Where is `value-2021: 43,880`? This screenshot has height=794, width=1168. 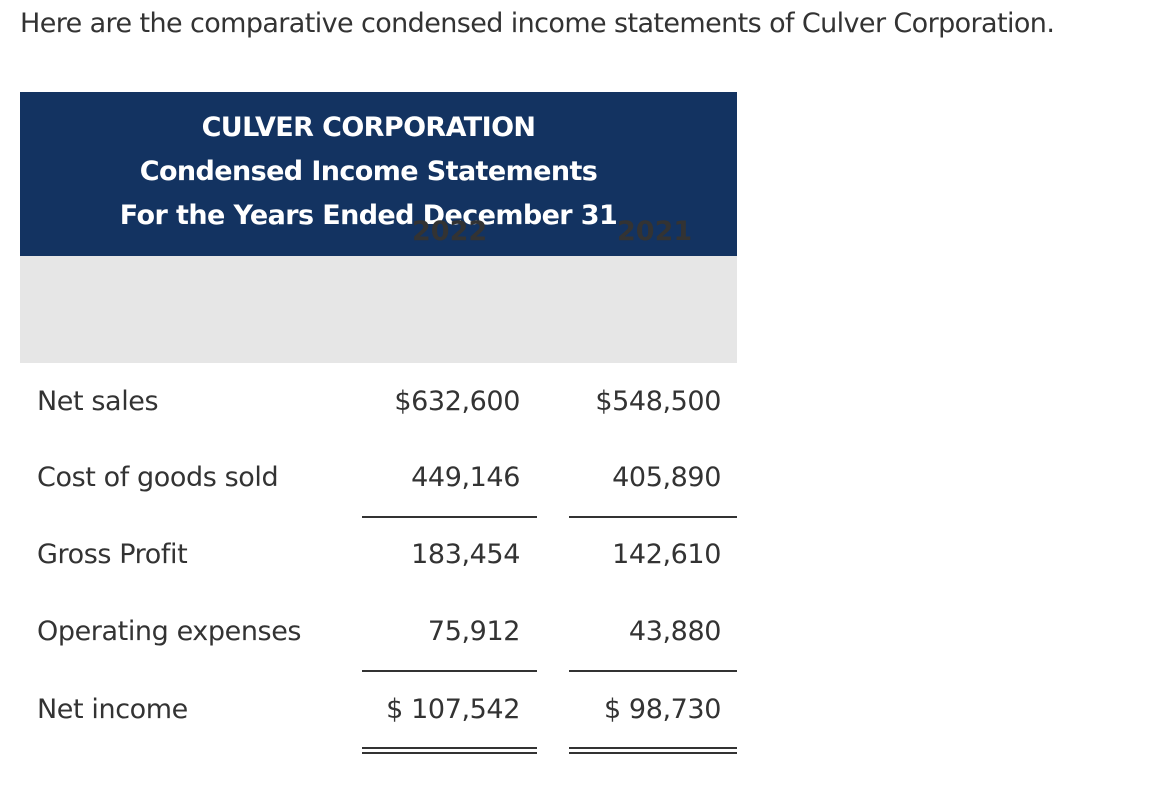
value-2021: 43,880 is located at coordinates (674, 631).